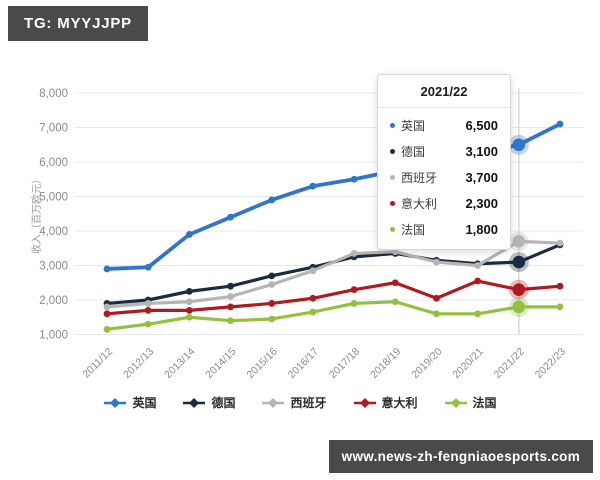  I want to click on x-tick-label: 2018/19, so click(385, 363).